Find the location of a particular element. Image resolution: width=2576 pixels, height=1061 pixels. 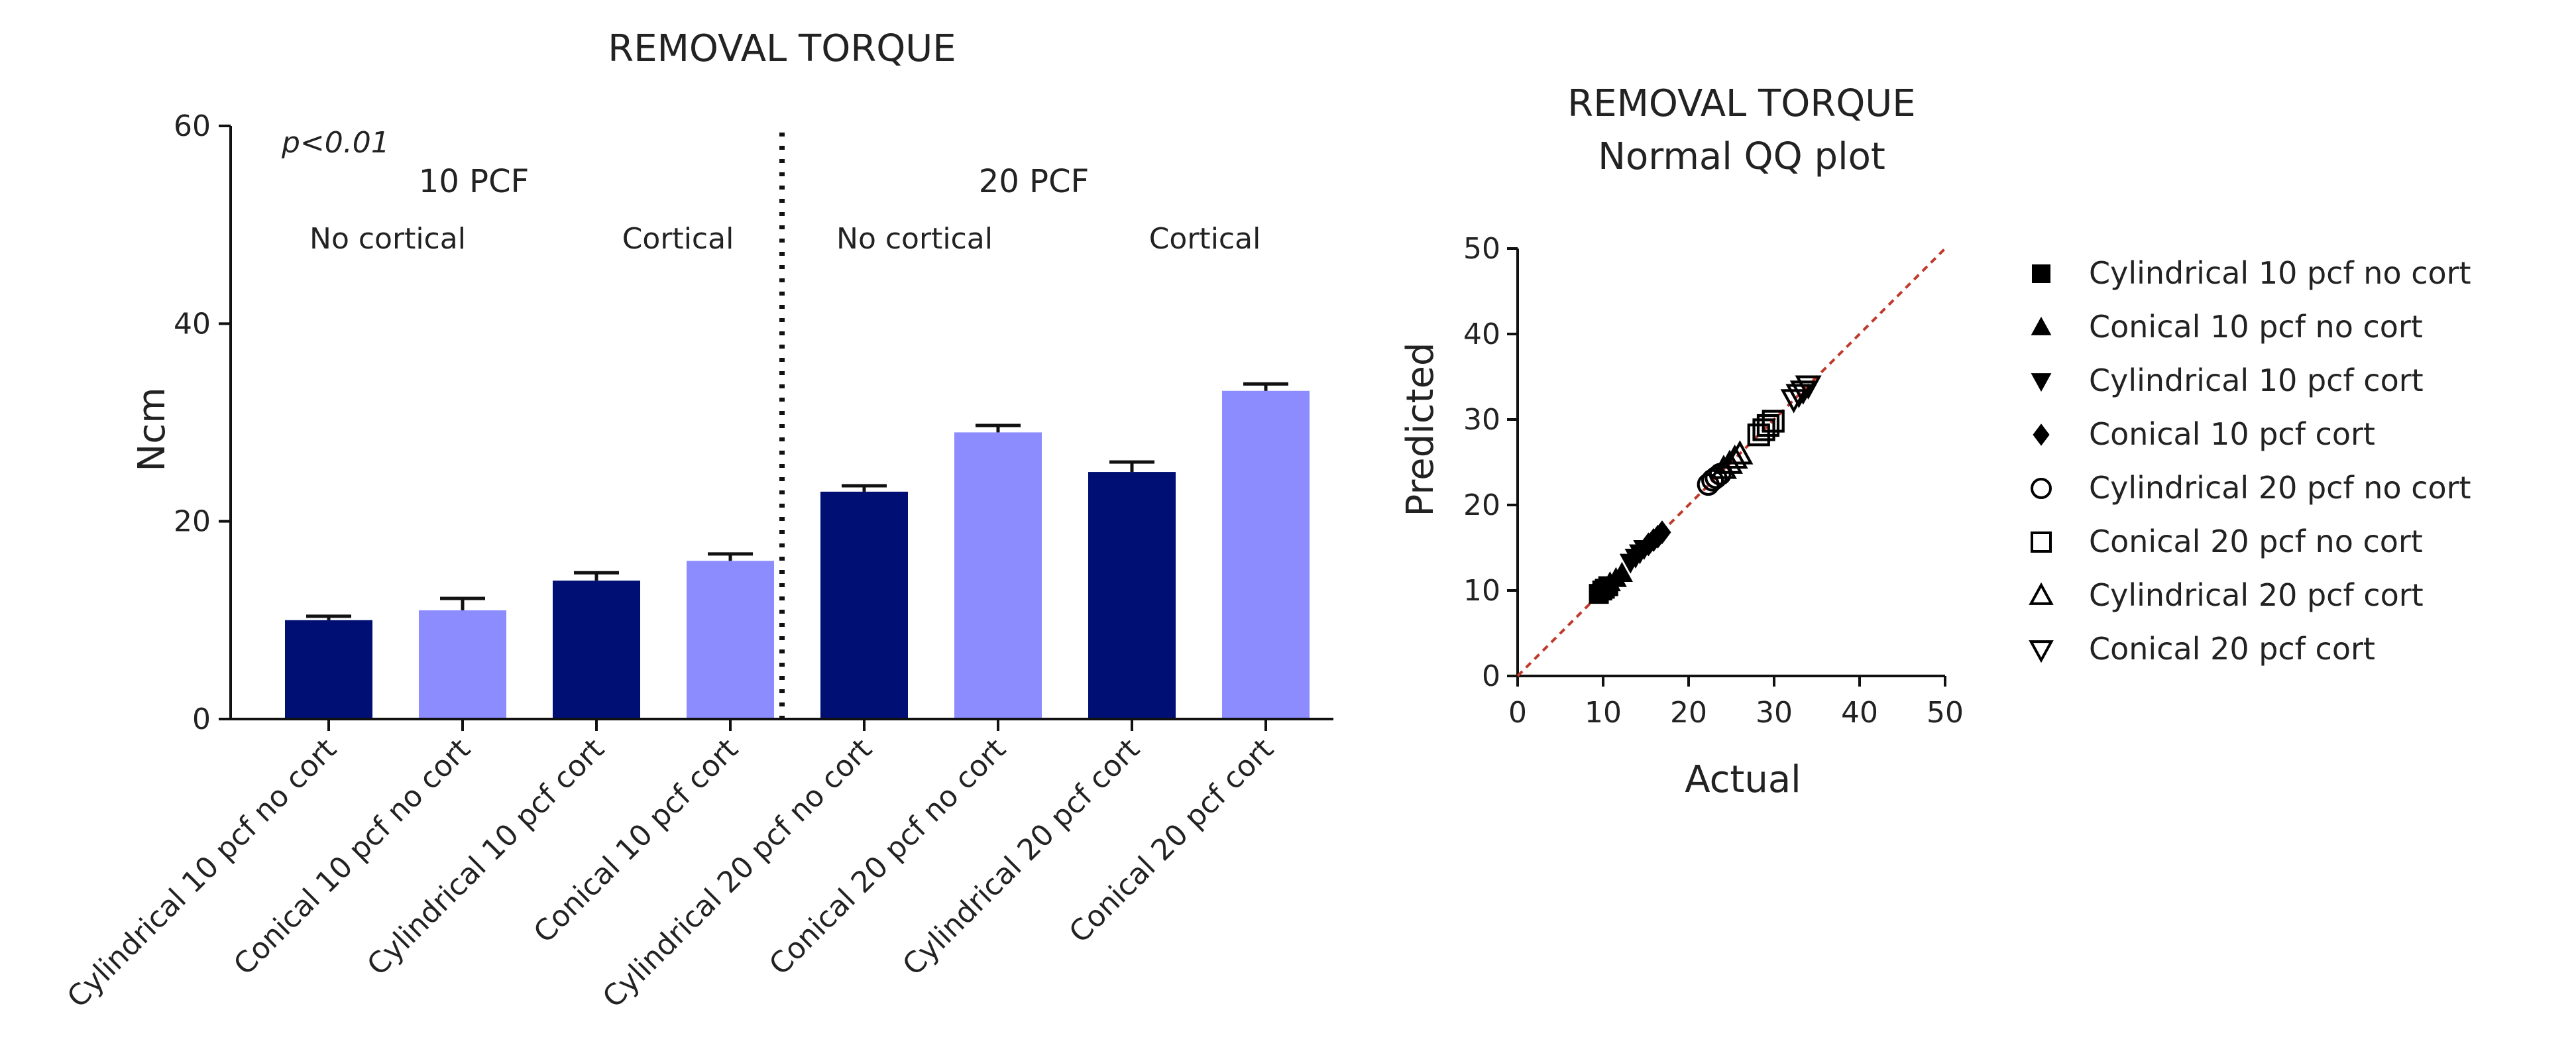

qq-y-tick-label: 50 is located at coordinates (1481, 249).